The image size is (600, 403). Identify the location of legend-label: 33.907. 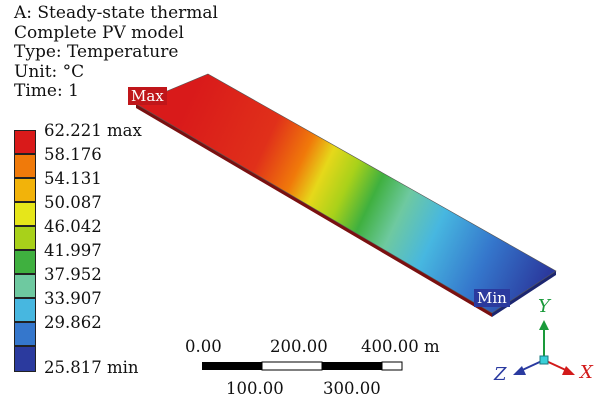
(73, 298).